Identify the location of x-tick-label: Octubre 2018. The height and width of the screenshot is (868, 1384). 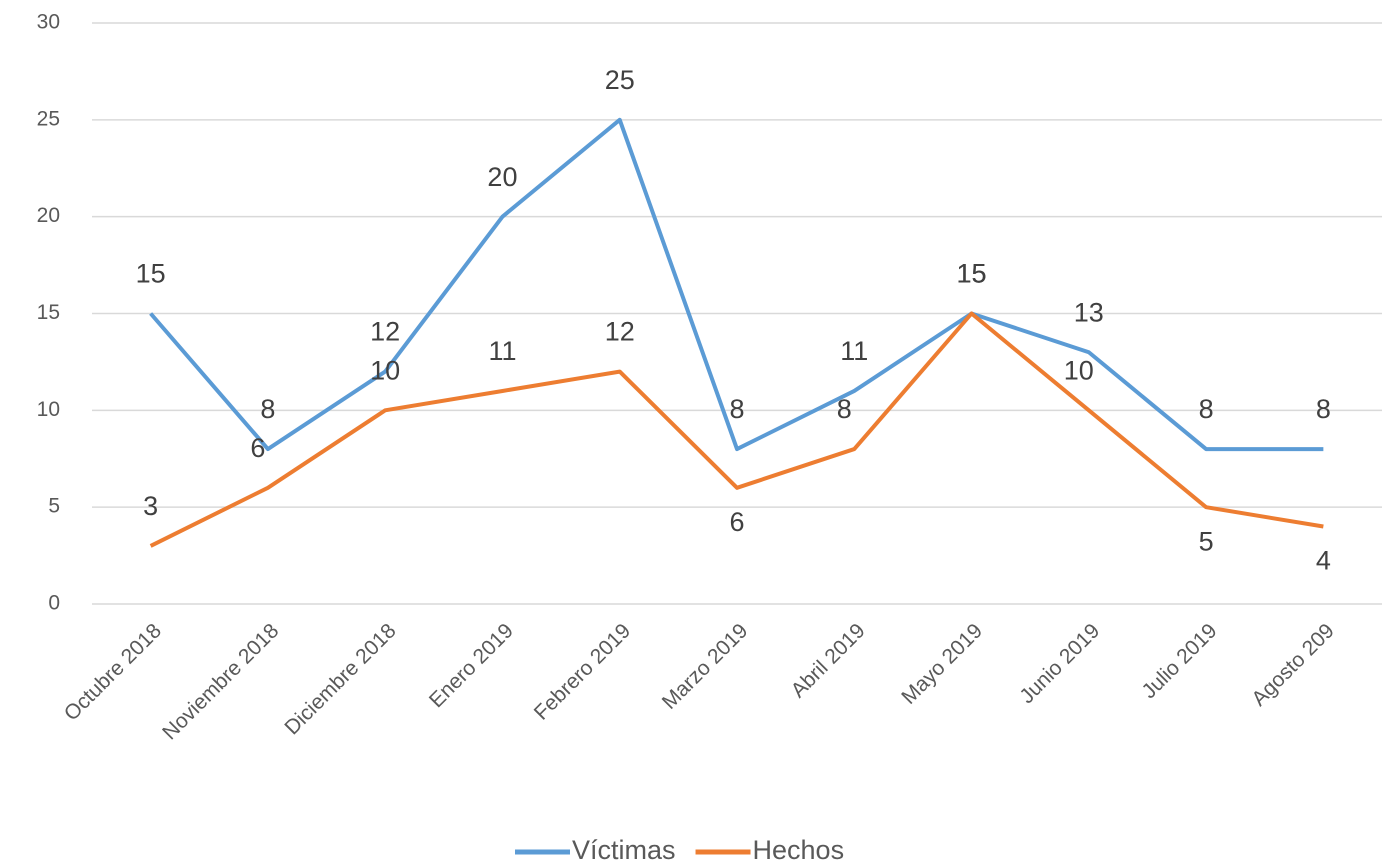
(113, 672).